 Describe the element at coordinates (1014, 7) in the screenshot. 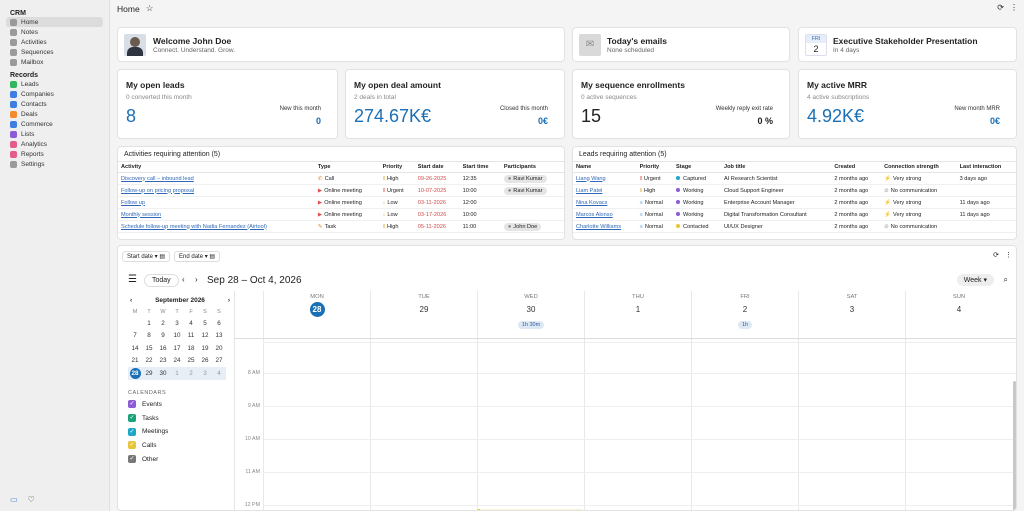

I see `more-icon: ⋮` at that location.